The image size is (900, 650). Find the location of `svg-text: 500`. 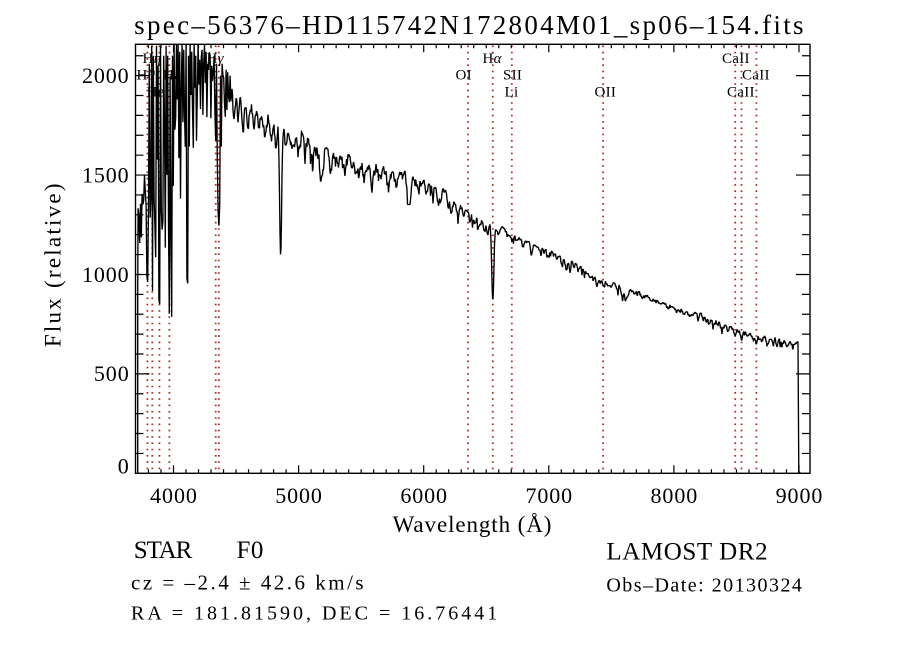

svg-text: 500 is located at coordinates (112, 373).